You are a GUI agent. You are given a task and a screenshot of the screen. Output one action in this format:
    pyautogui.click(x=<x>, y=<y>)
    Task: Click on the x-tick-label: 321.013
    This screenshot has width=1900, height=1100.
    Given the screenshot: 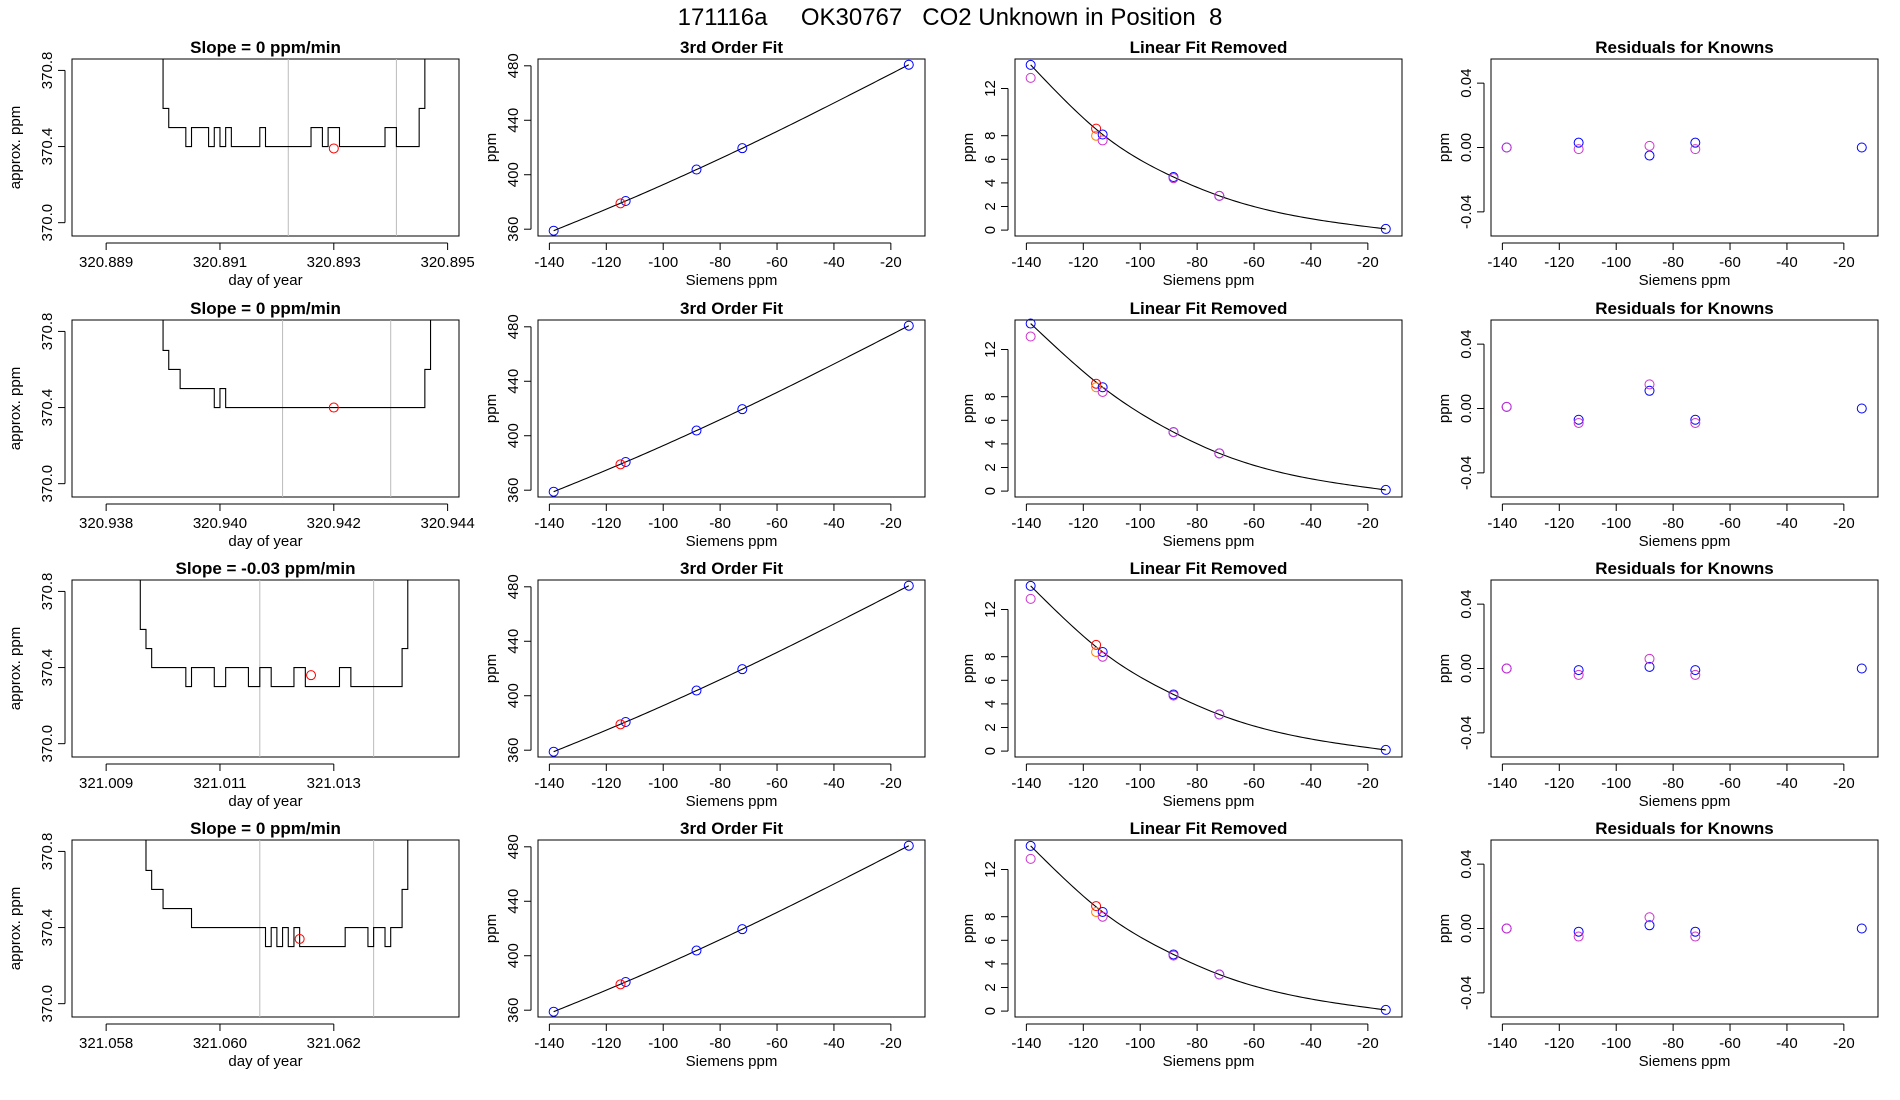 What is the action you would take?
    pyautogui.click(x=334, y=783)
    